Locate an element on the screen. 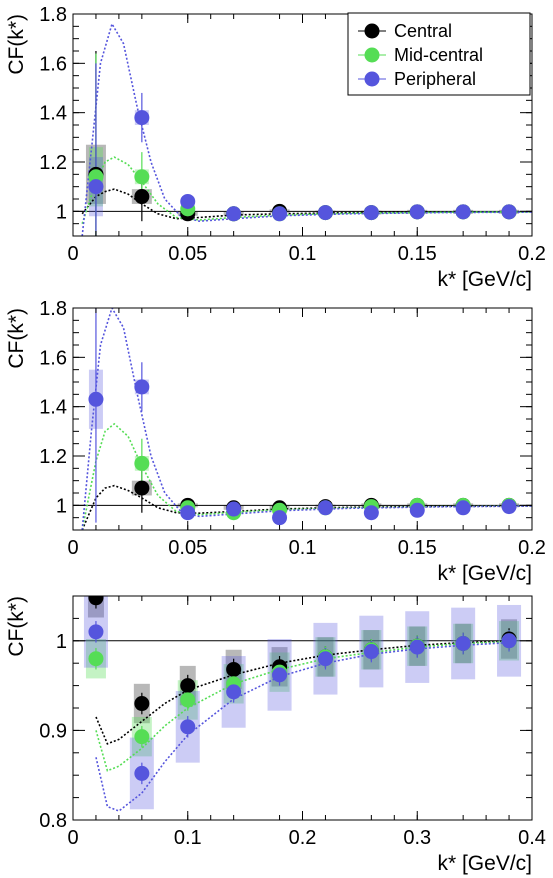 This screenshot has width=553, height=878. x-tick-label: 0.4 is located at coordinates (532, 838).